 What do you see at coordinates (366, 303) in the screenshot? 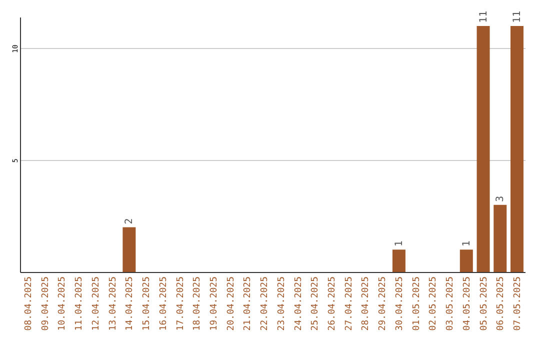
I see `x-tick-label: 28.04.2025` at bounding box center [366, 303].